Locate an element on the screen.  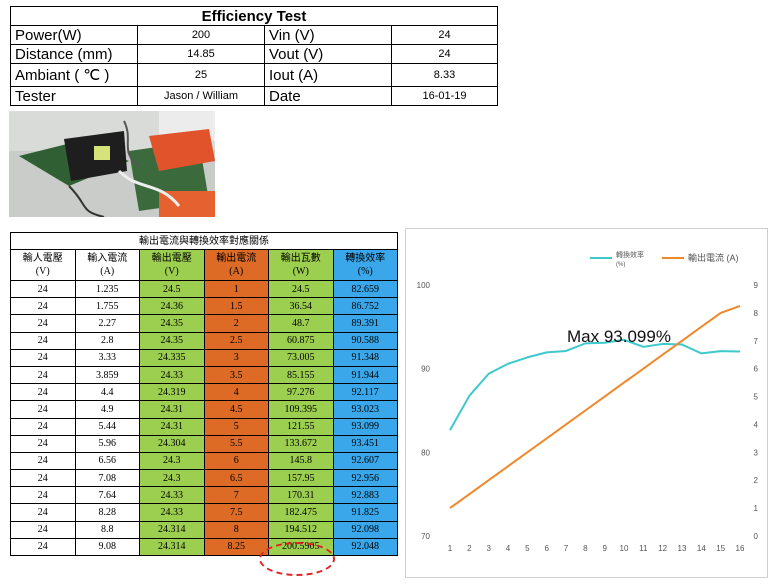
y-right-tick-label: 0 is located at coordinates (756, 536).